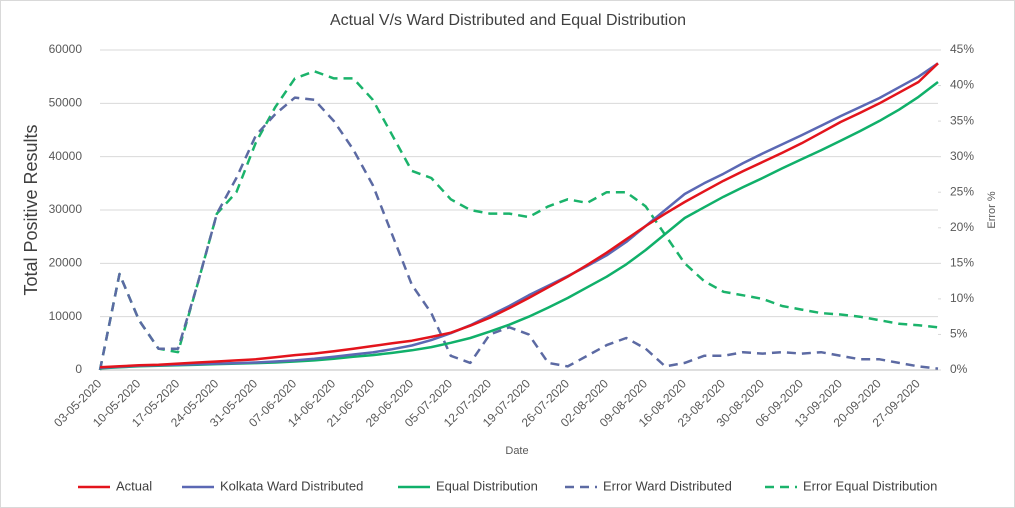  I want to click on y-tick-label: 50000, so click(66, 103).